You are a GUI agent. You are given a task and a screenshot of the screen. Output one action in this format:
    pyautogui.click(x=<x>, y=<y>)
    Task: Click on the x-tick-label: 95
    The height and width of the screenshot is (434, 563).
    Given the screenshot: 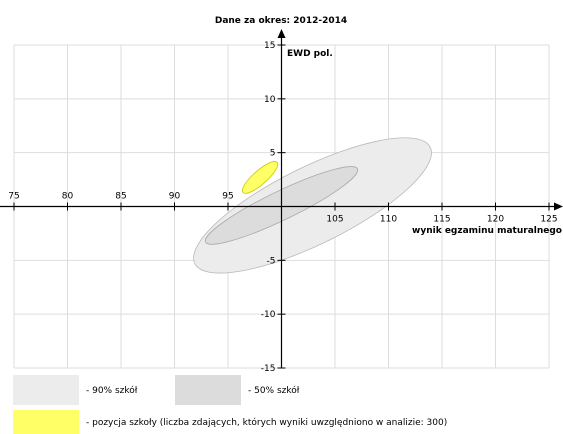 What is the action you would take?
    pyautogui.click(x=227, y=197)
    